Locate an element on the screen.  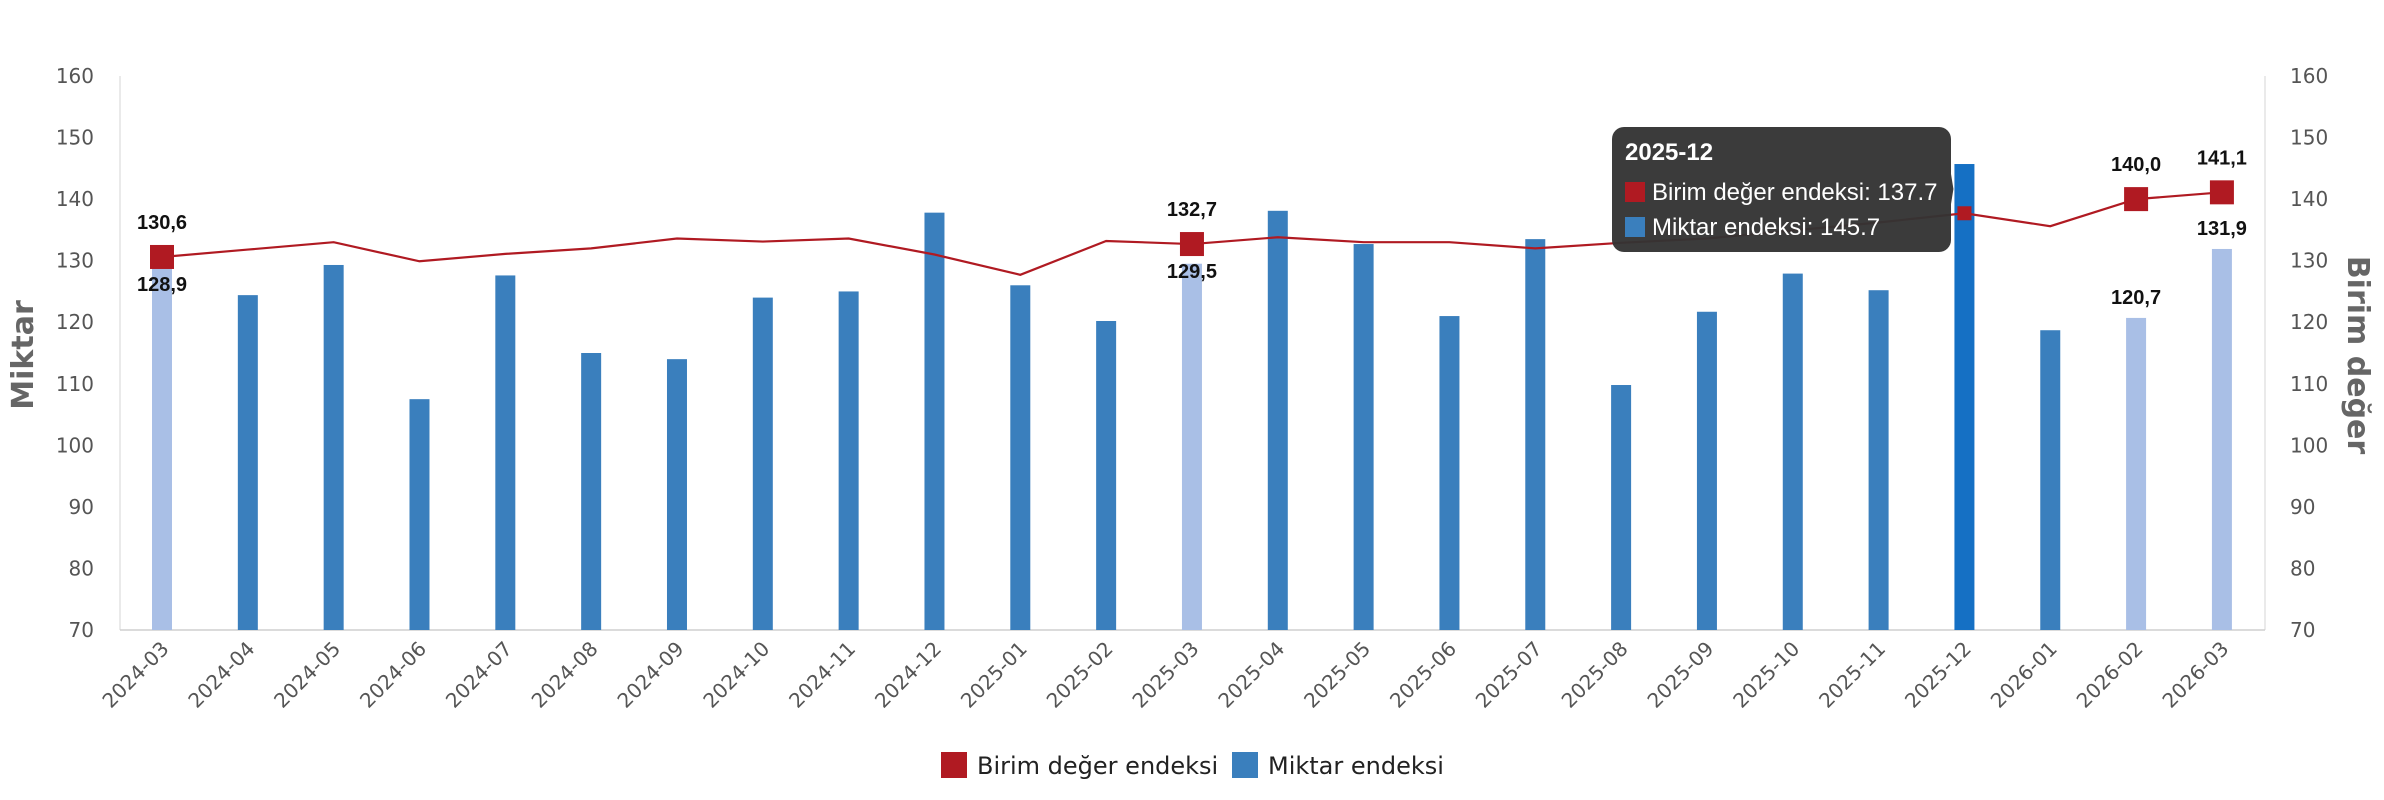
y-right-tick-label: 110 is located at coordinates (2309, 384).